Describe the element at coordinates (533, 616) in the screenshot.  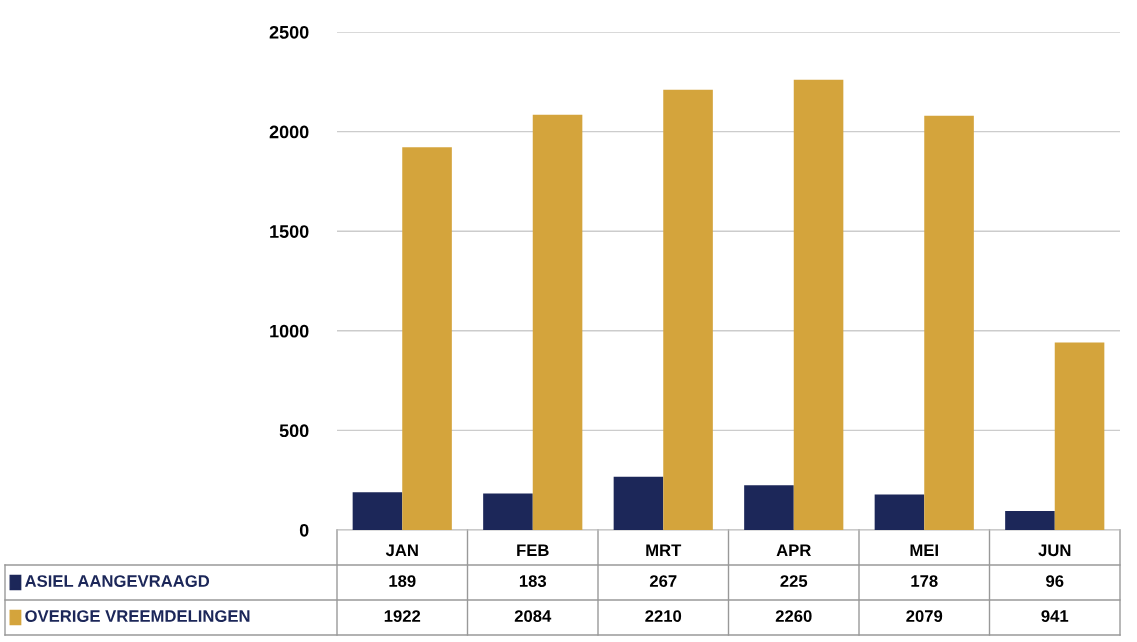
I see `data-label: 2084` at that location.